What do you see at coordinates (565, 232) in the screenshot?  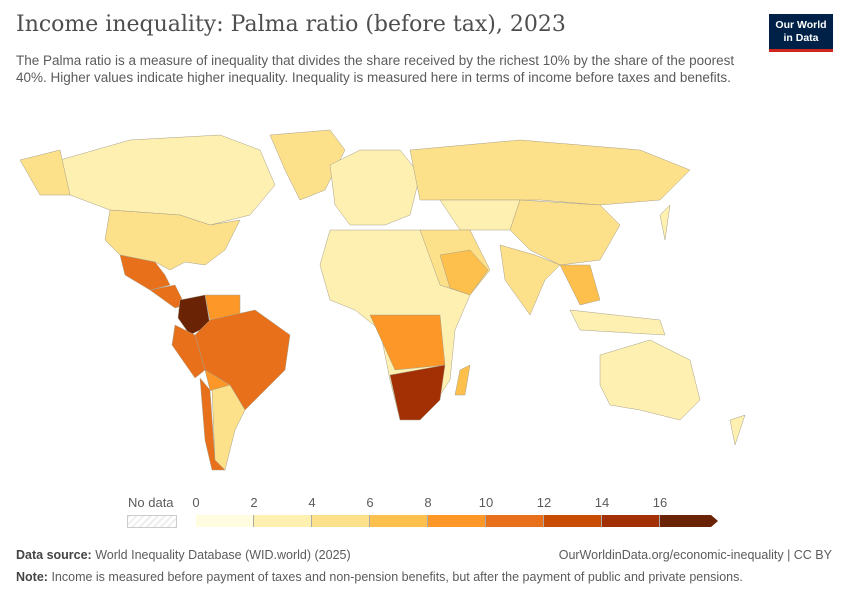 I see `country-china` at bounding box center [565, 232].